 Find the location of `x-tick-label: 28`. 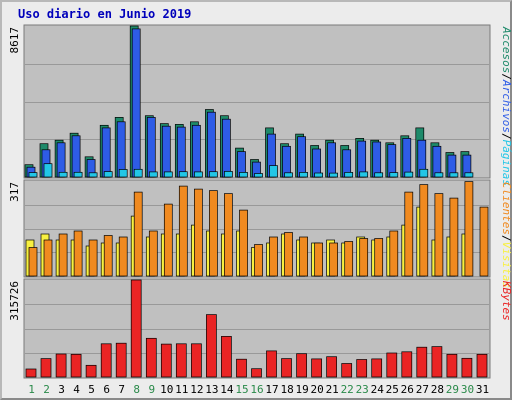

x-tick-label: 28 is located at coordinates (437, 389).